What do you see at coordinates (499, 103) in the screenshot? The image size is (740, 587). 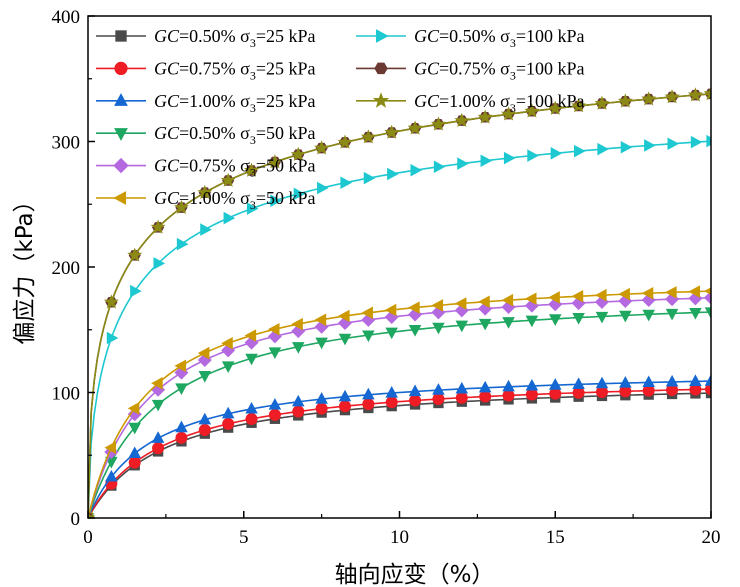 I see `legend-label: GC=1.00% σ3=100 kPa` at bounding box center [499, 103].